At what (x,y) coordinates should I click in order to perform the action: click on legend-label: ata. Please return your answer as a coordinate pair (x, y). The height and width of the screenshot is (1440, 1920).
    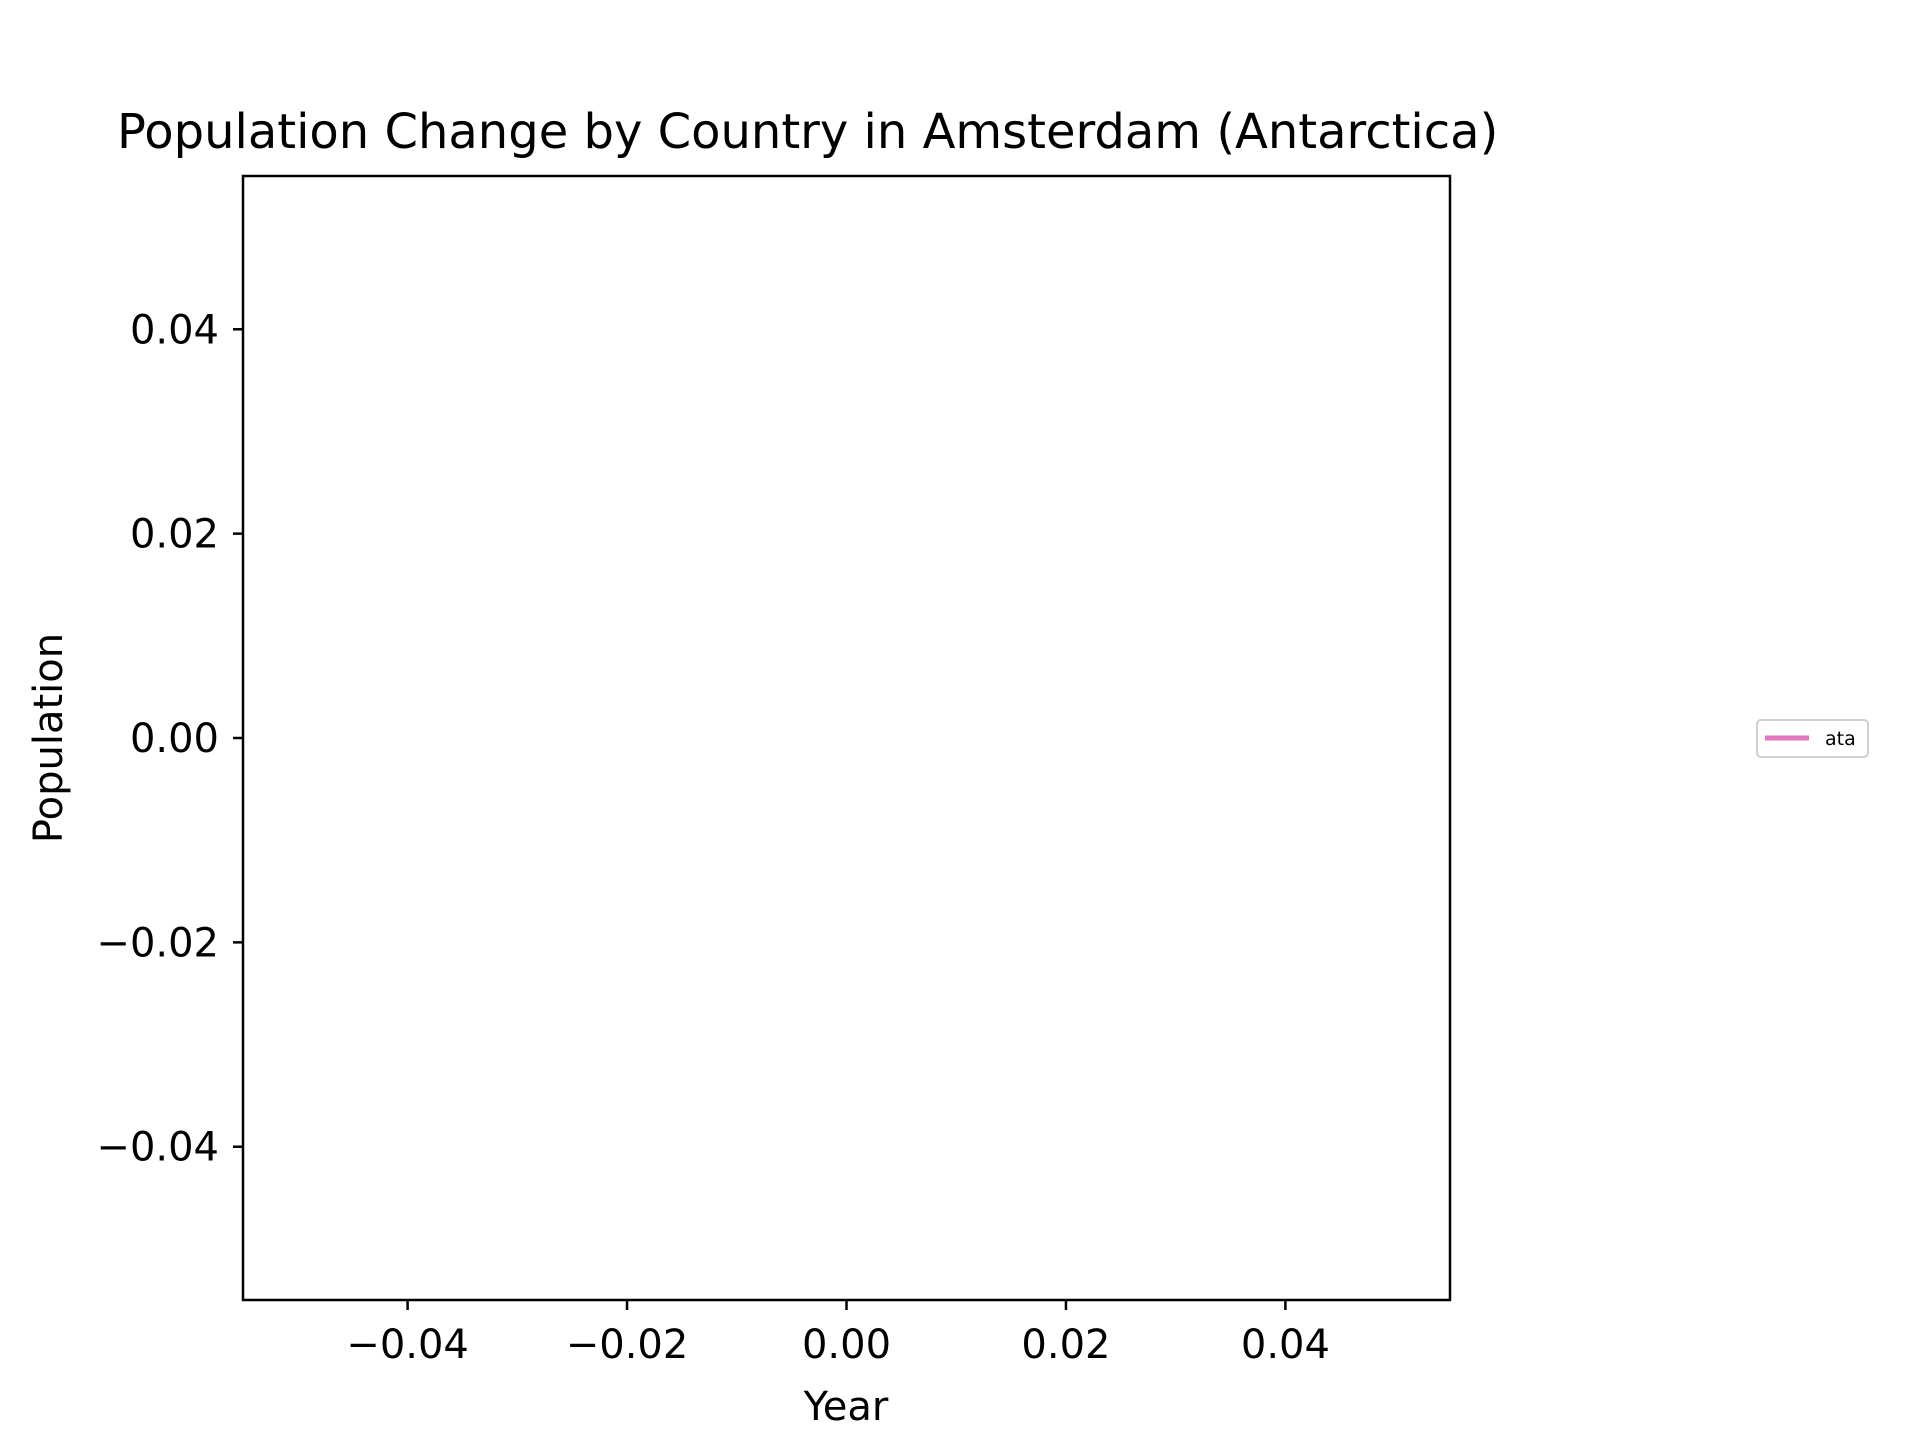
    Looking at the image, I should click on (1840, 739).